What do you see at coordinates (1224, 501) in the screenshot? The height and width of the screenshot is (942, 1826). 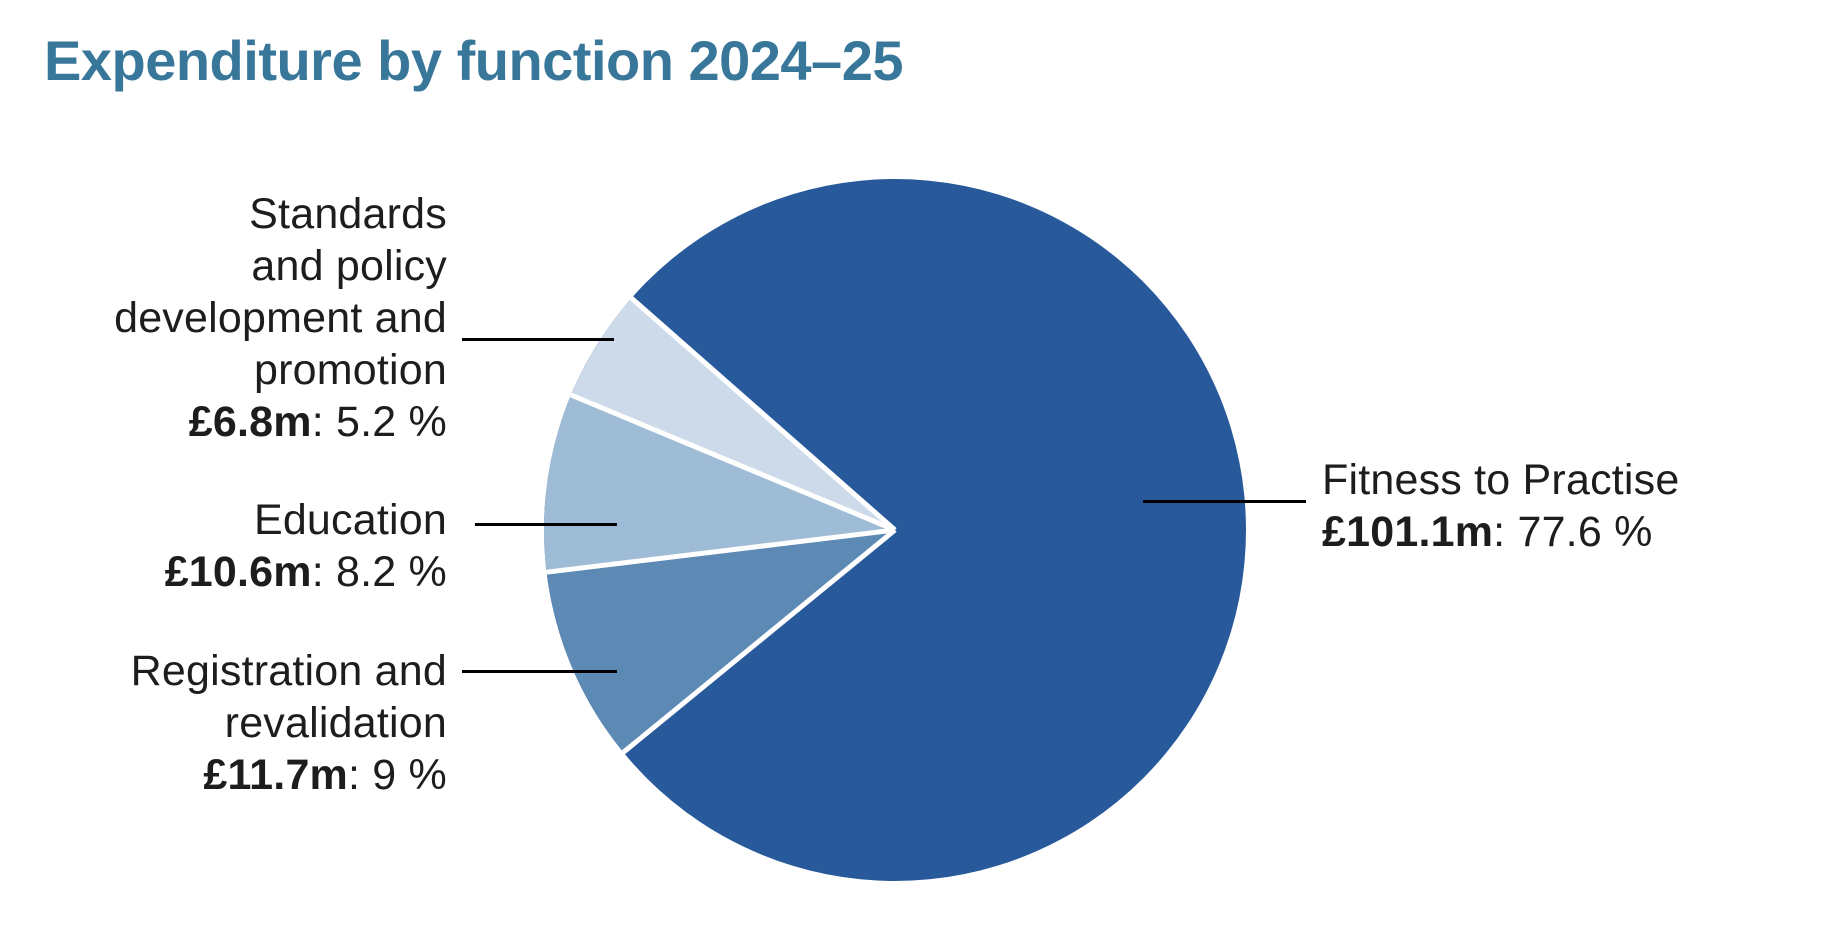 I see `leader-line-fitness` at bounding box center [1224, 501].